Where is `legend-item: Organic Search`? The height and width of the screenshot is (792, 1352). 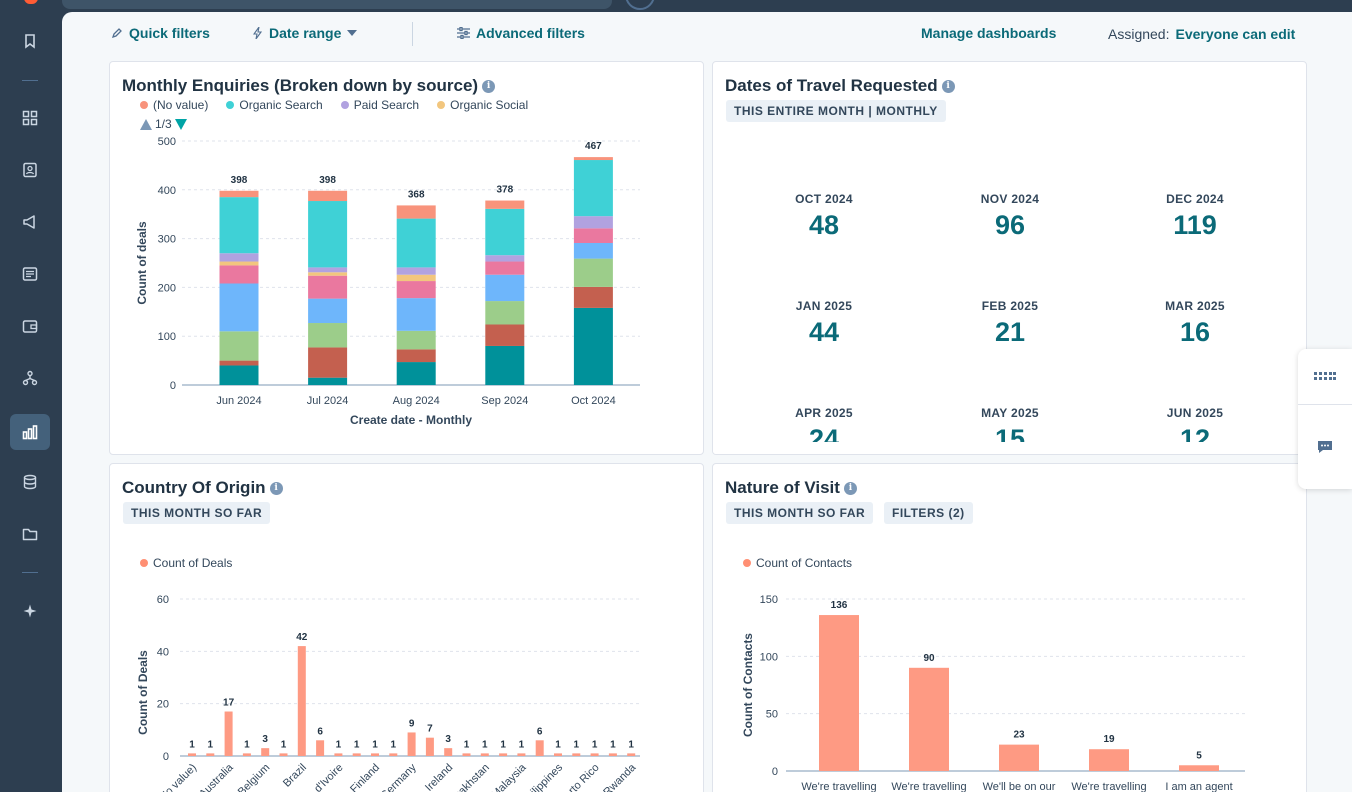 legend-item: Organic Search is located at coordinates (274, 105).